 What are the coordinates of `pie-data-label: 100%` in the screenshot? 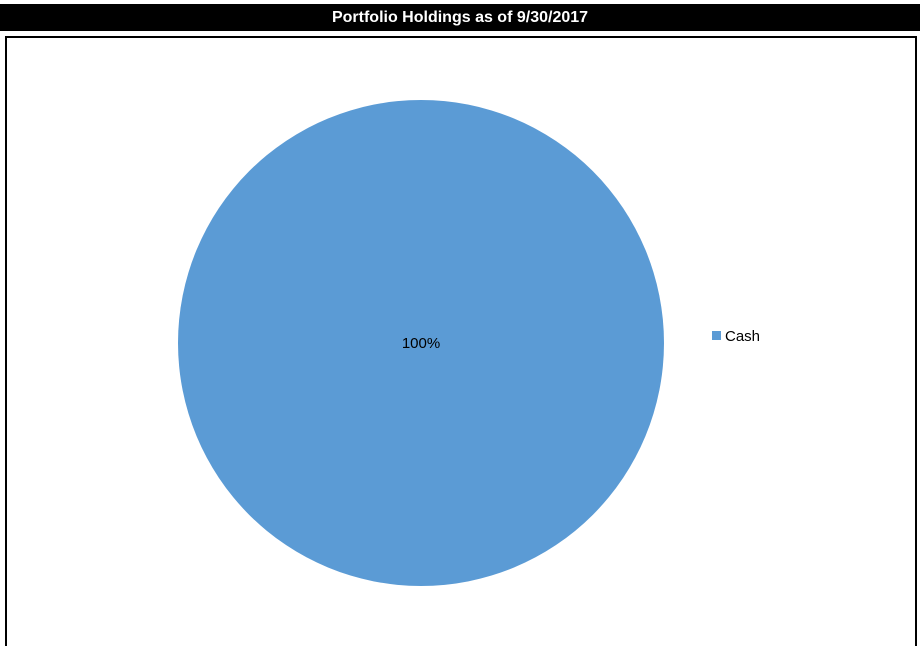 It's located at (421, 343).